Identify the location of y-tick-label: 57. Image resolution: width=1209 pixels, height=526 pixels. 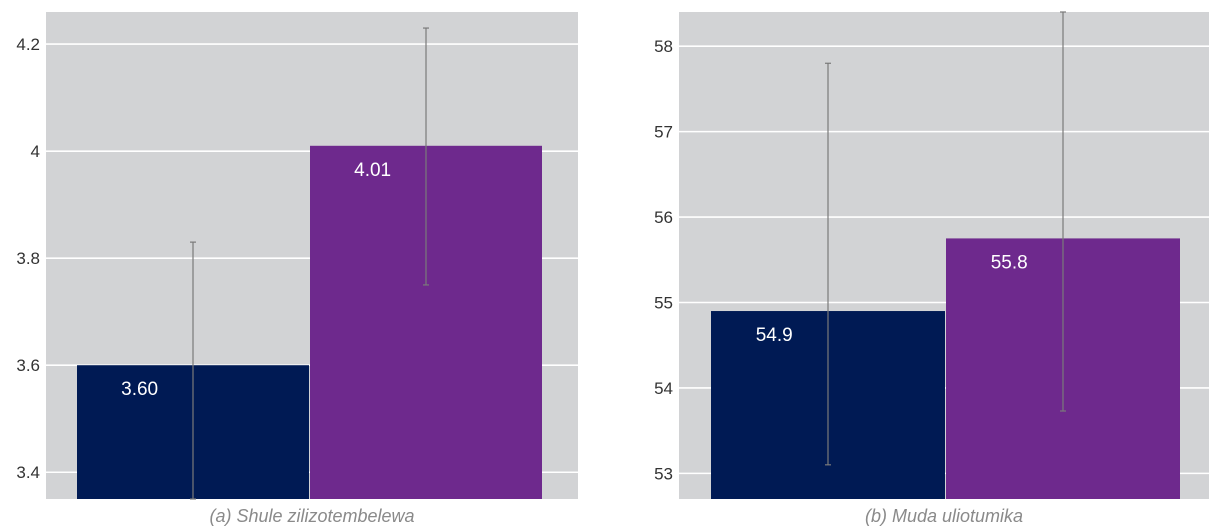
(663, 132).